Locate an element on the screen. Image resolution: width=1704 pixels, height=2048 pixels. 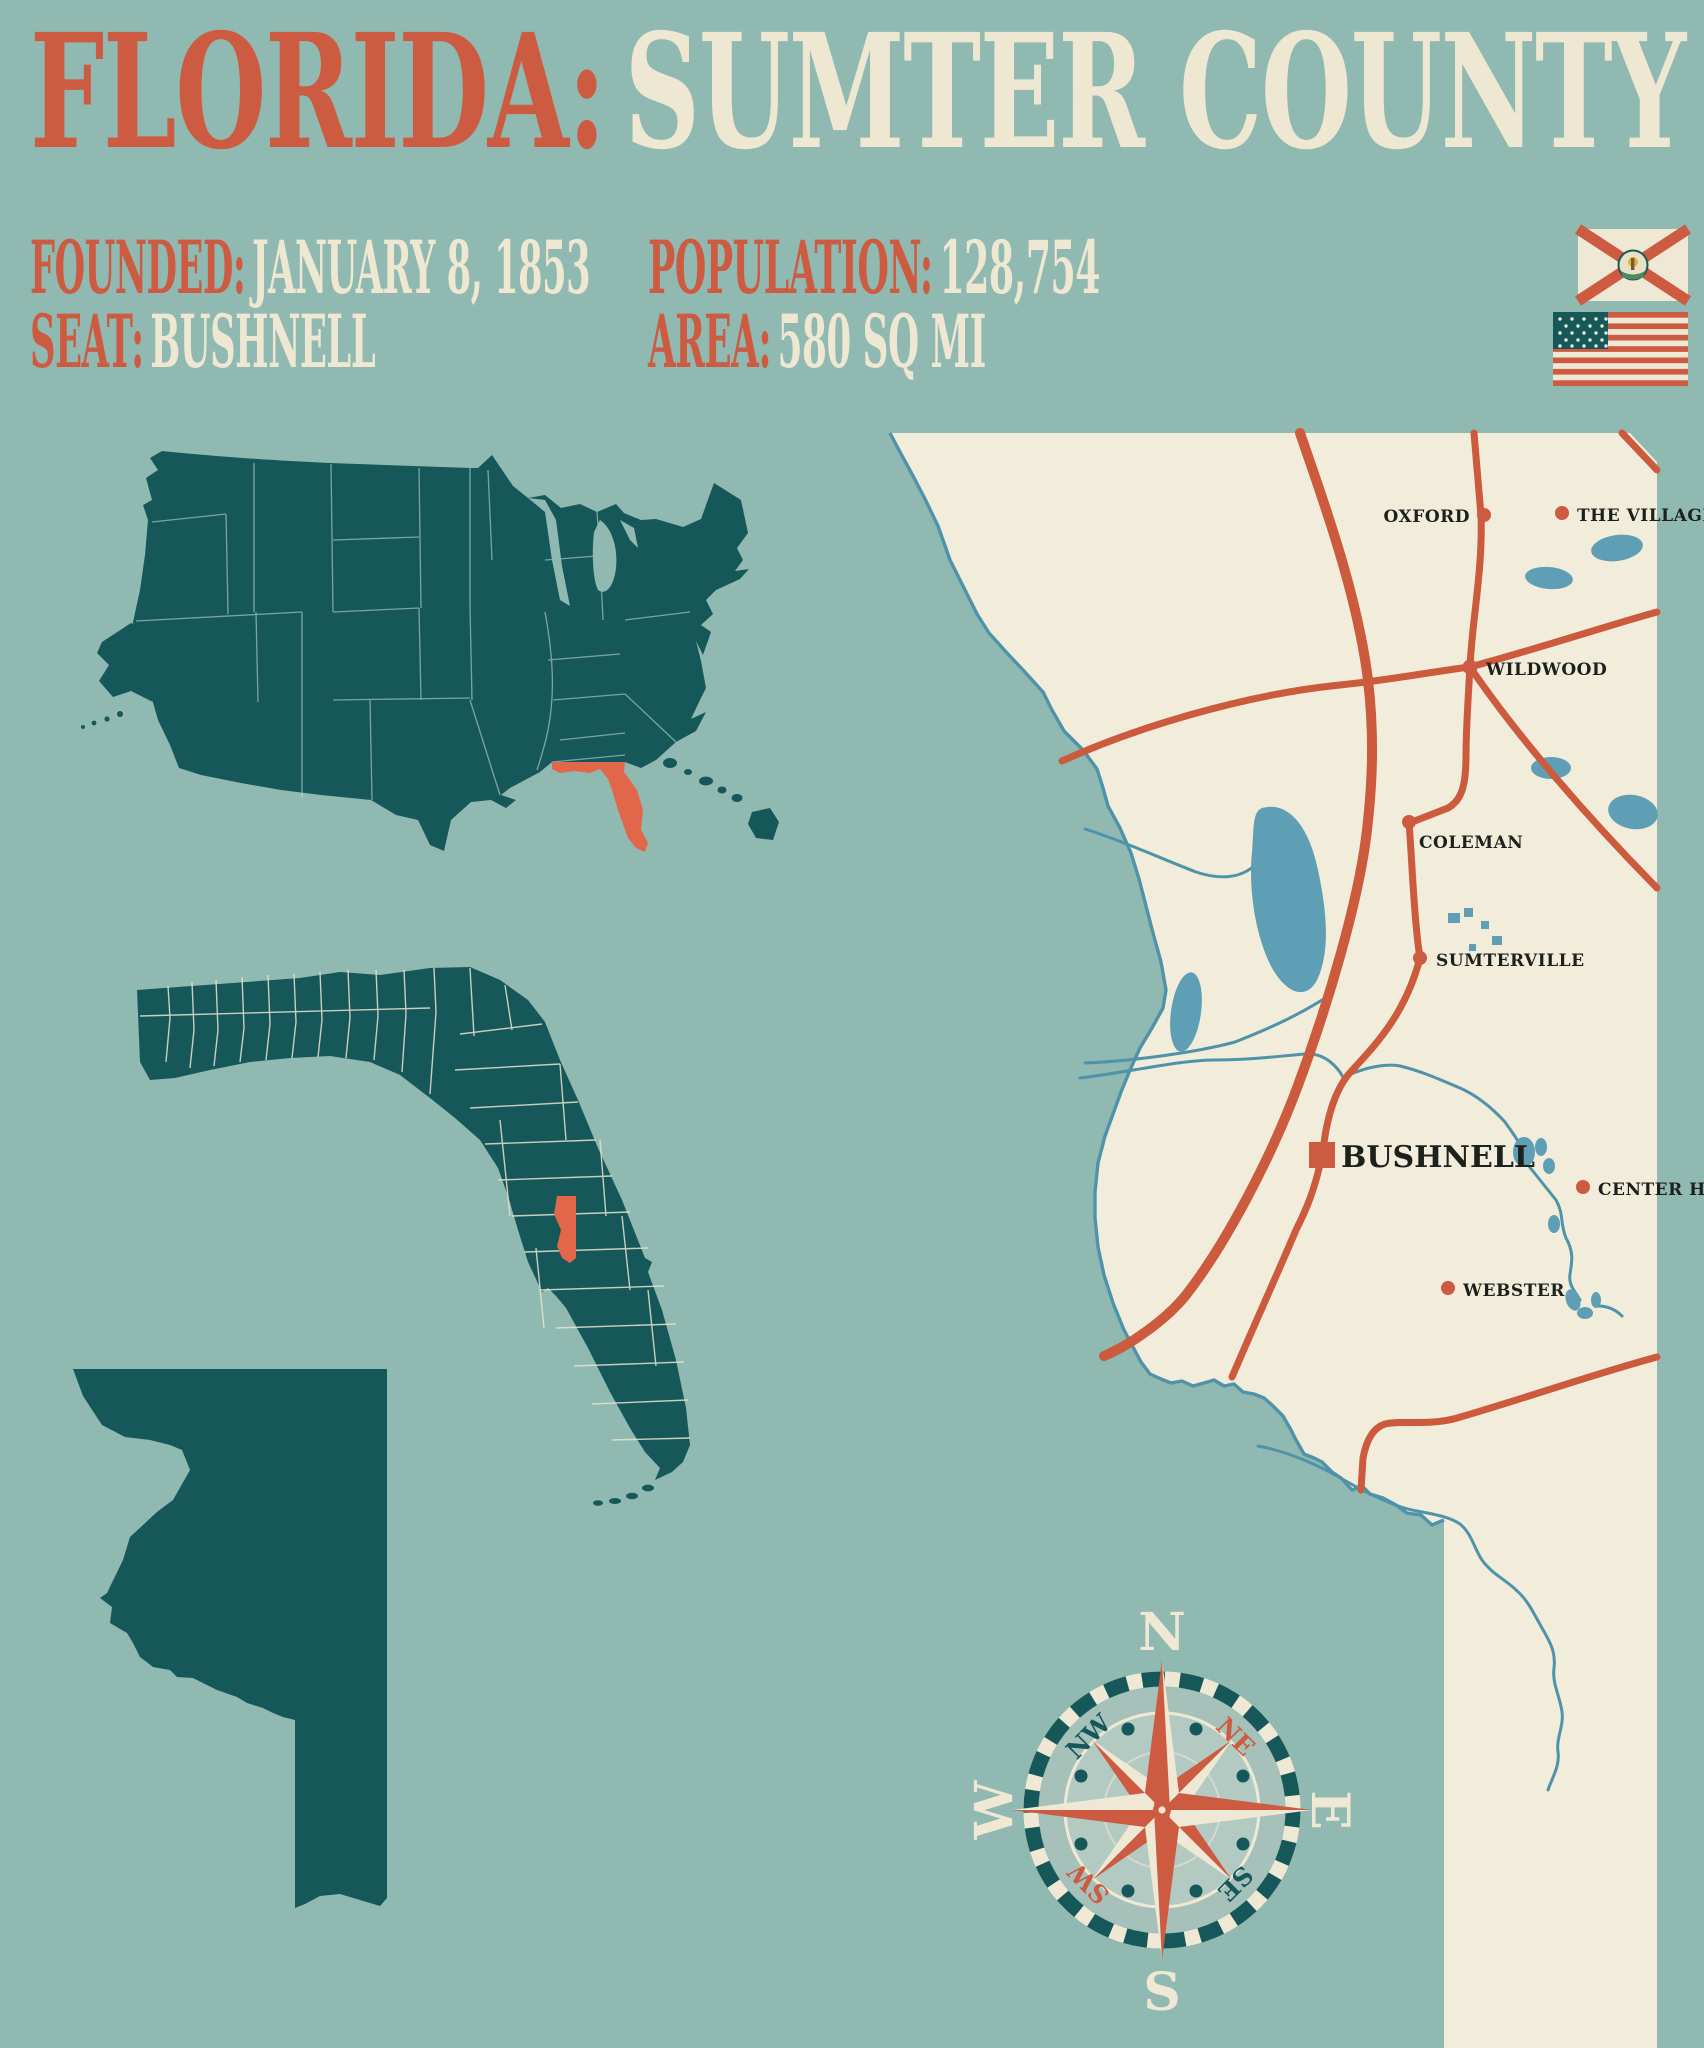
town-coleman: COLEMAN is located at coordinates (1462, 834).